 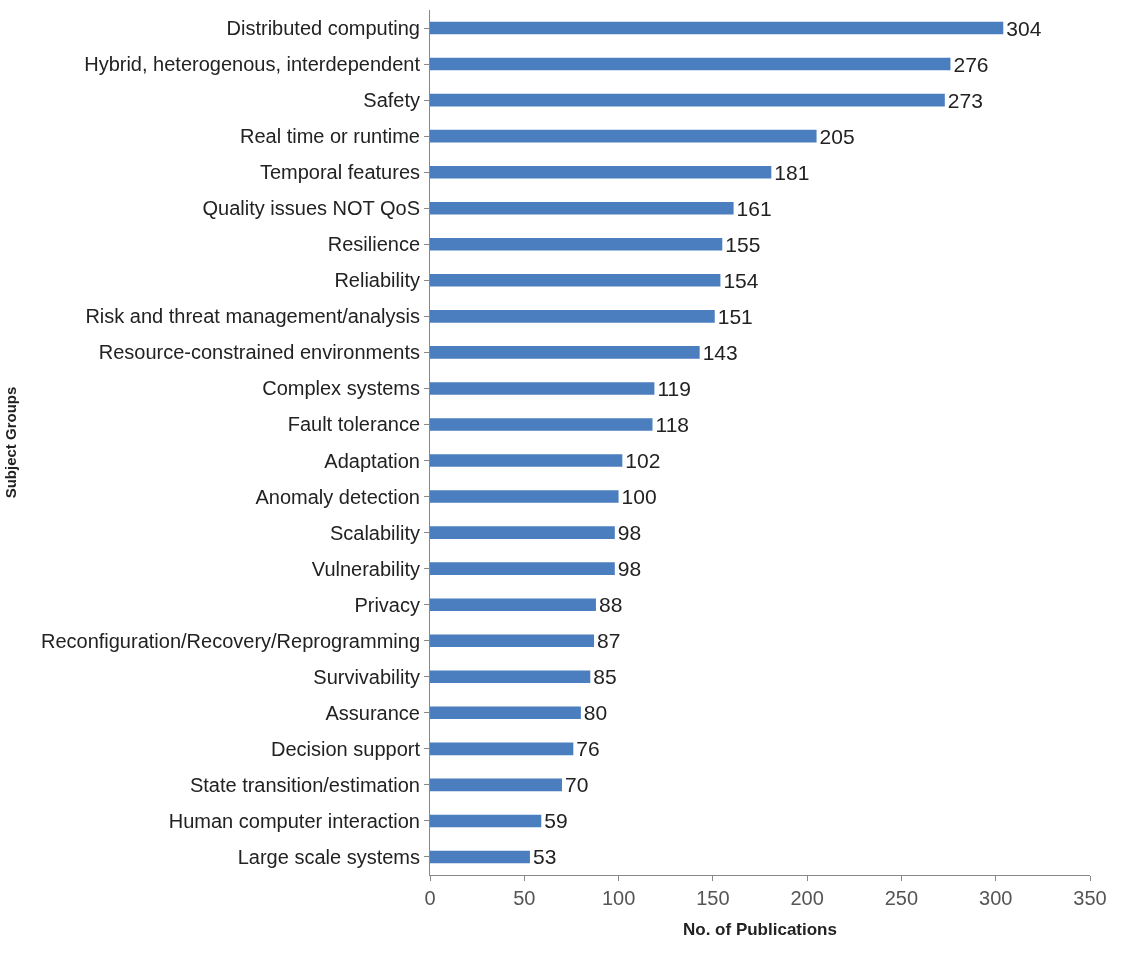 What do you see at coordinates (674, 388) in the screenshot?
I see `data-label: 119` at bounding box center [674, 388].